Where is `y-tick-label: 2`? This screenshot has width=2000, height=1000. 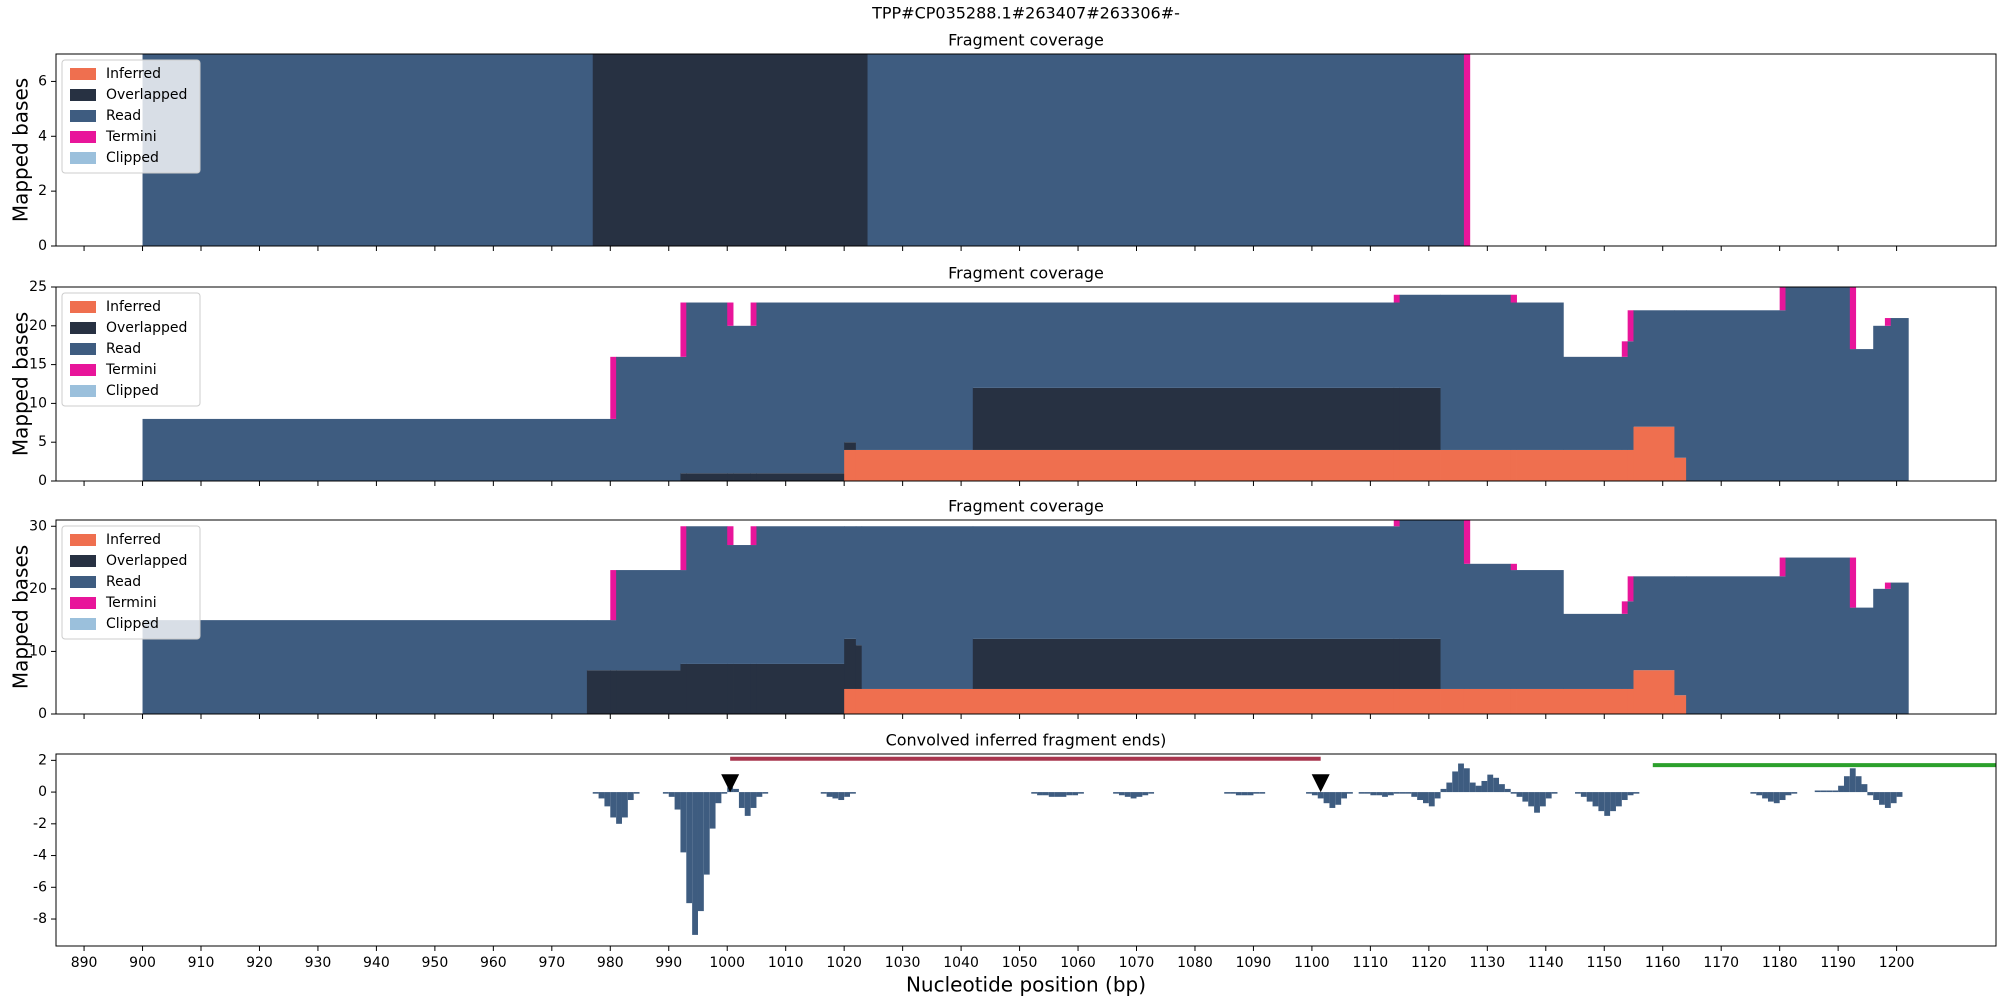
y-tick-label: 2 is located at coordinates (42, 191).